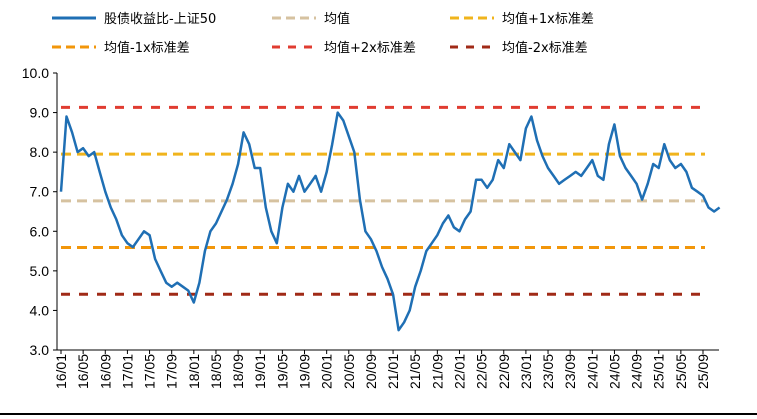 Image resolution: width=757 pixels, height=419 pixels. Describe the element at coordinates (548, 19) in the screenshot. I see `legend-label: 均值+1x标准差` at that location.